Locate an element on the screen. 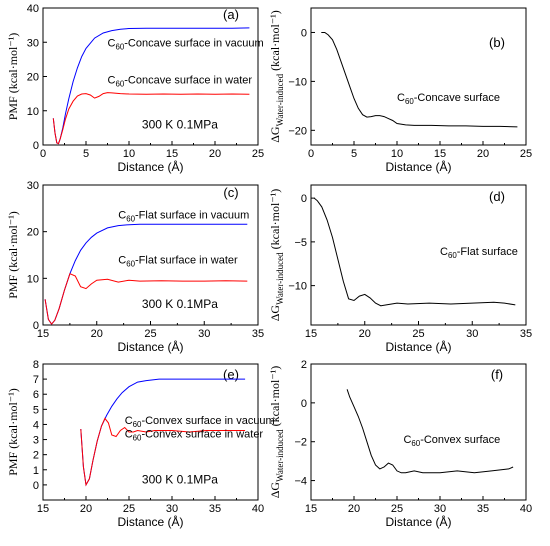 The image size is (550, 546). series-label: C60-Flat surface in vacuum is located at coordinates (183, 217).